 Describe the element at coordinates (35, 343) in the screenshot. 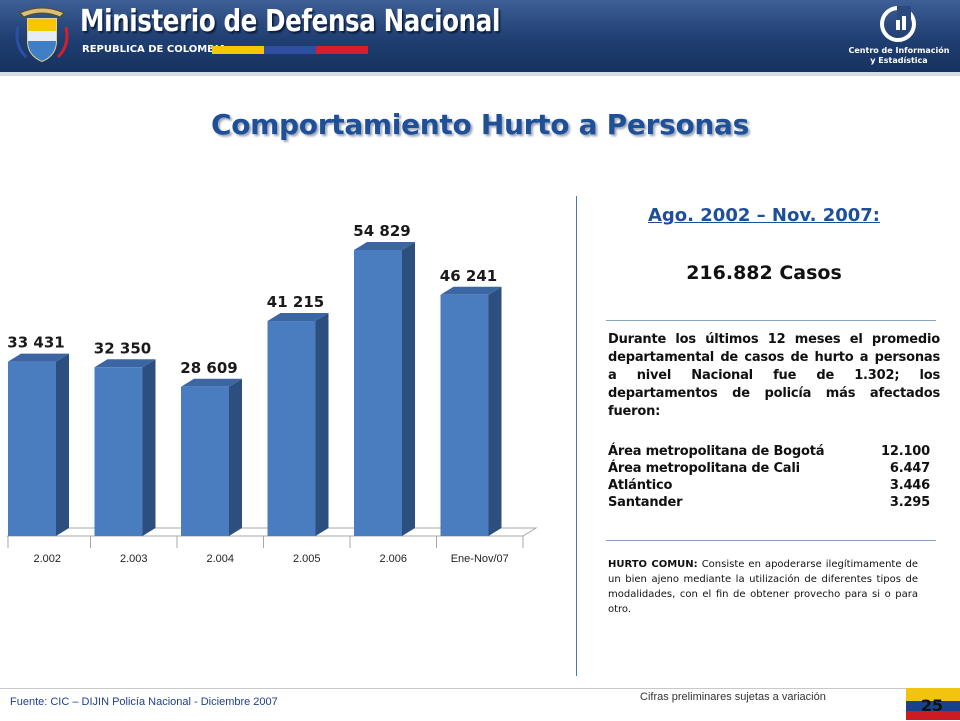

I see `bar-value-label: 33 431` at that location.